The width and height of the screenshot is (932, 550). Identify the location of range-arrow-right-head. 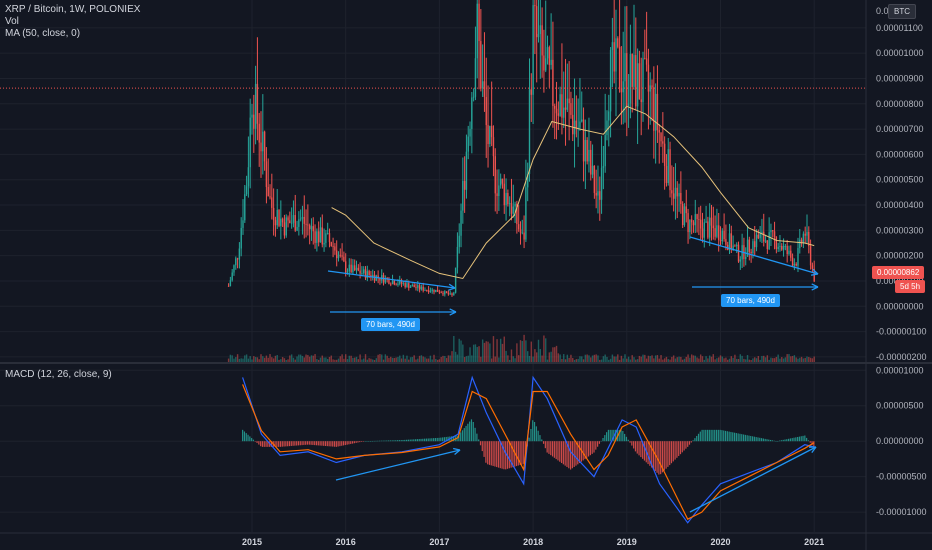
(815, 287).